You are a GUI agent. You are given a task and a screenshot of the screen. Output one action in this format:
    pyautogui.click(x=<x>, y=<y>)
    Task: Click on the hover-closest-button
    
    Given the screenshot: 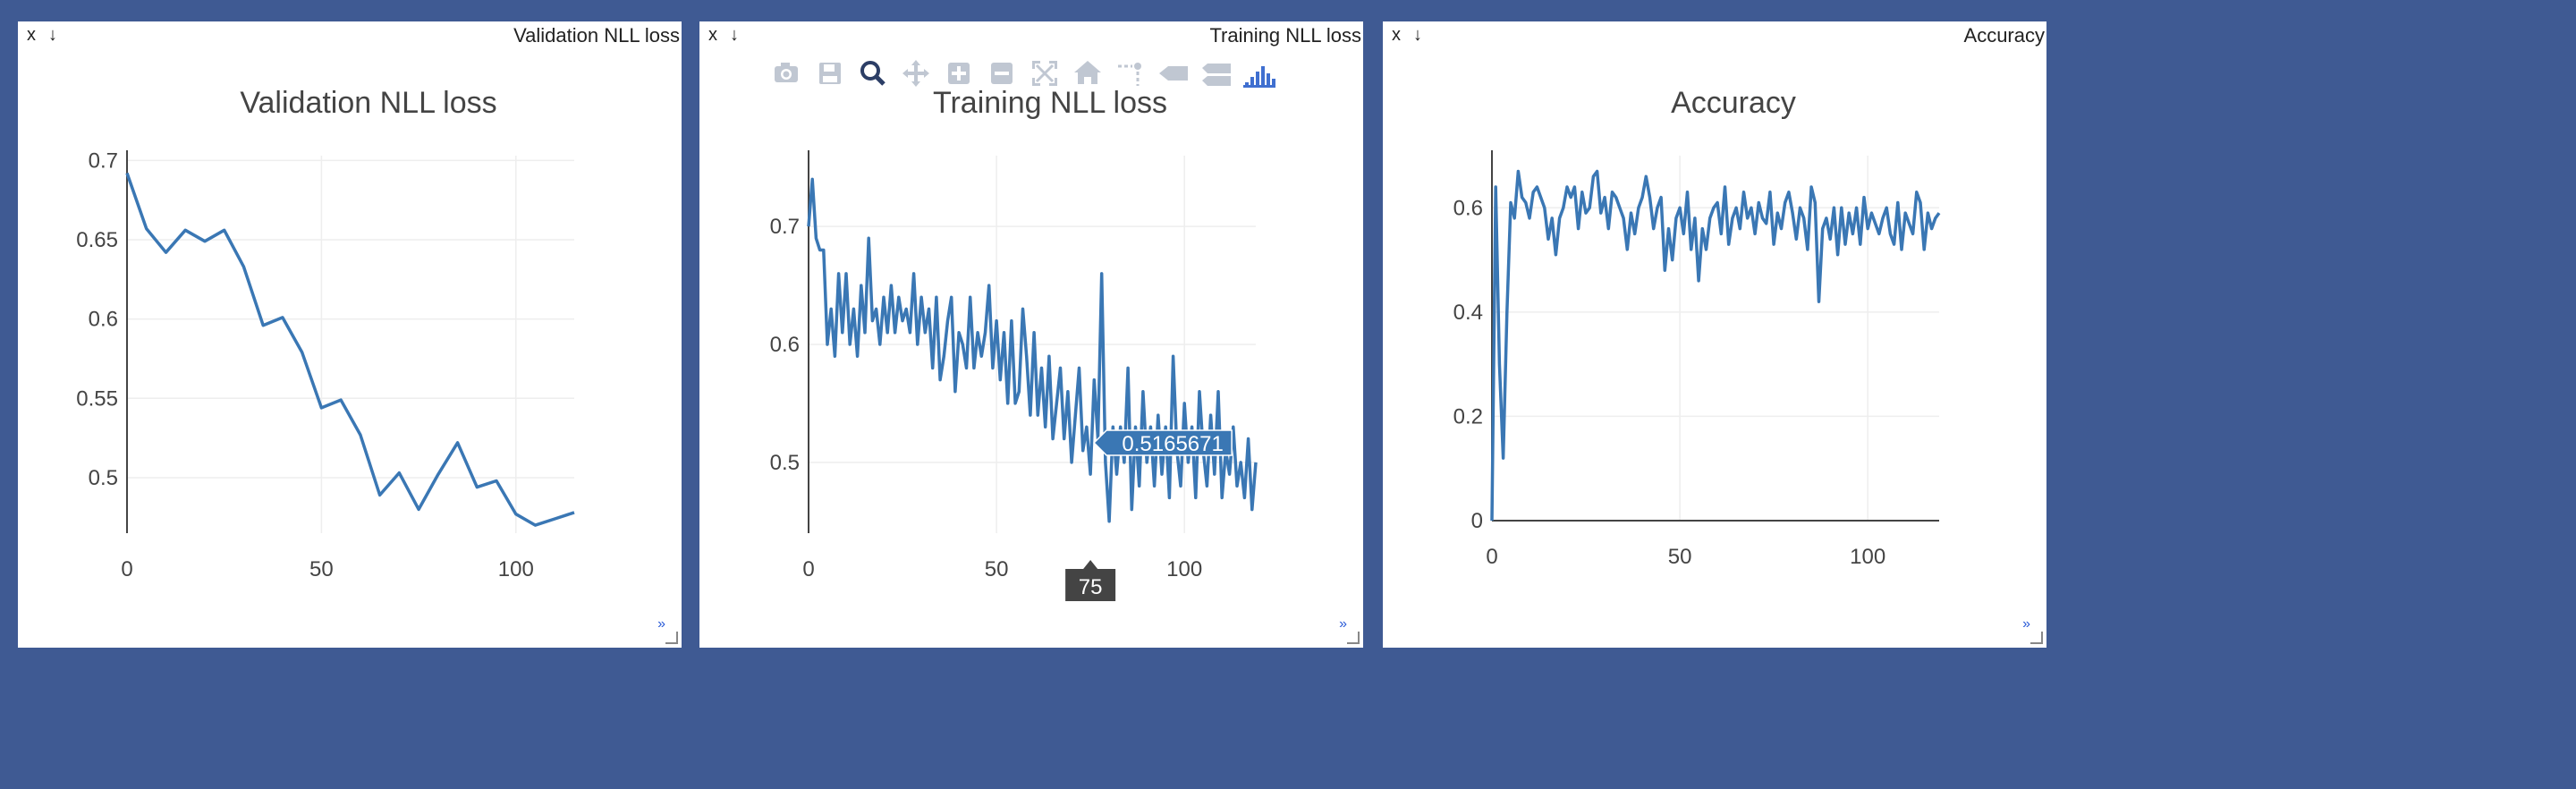 What is the action you would take?
    pyautogui.click(x=1173, y=73)
    